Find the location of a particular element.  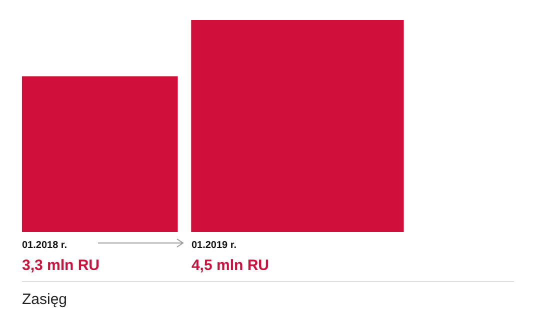

data-label: 4,5 mln RU is located at coordinates (230, 265).